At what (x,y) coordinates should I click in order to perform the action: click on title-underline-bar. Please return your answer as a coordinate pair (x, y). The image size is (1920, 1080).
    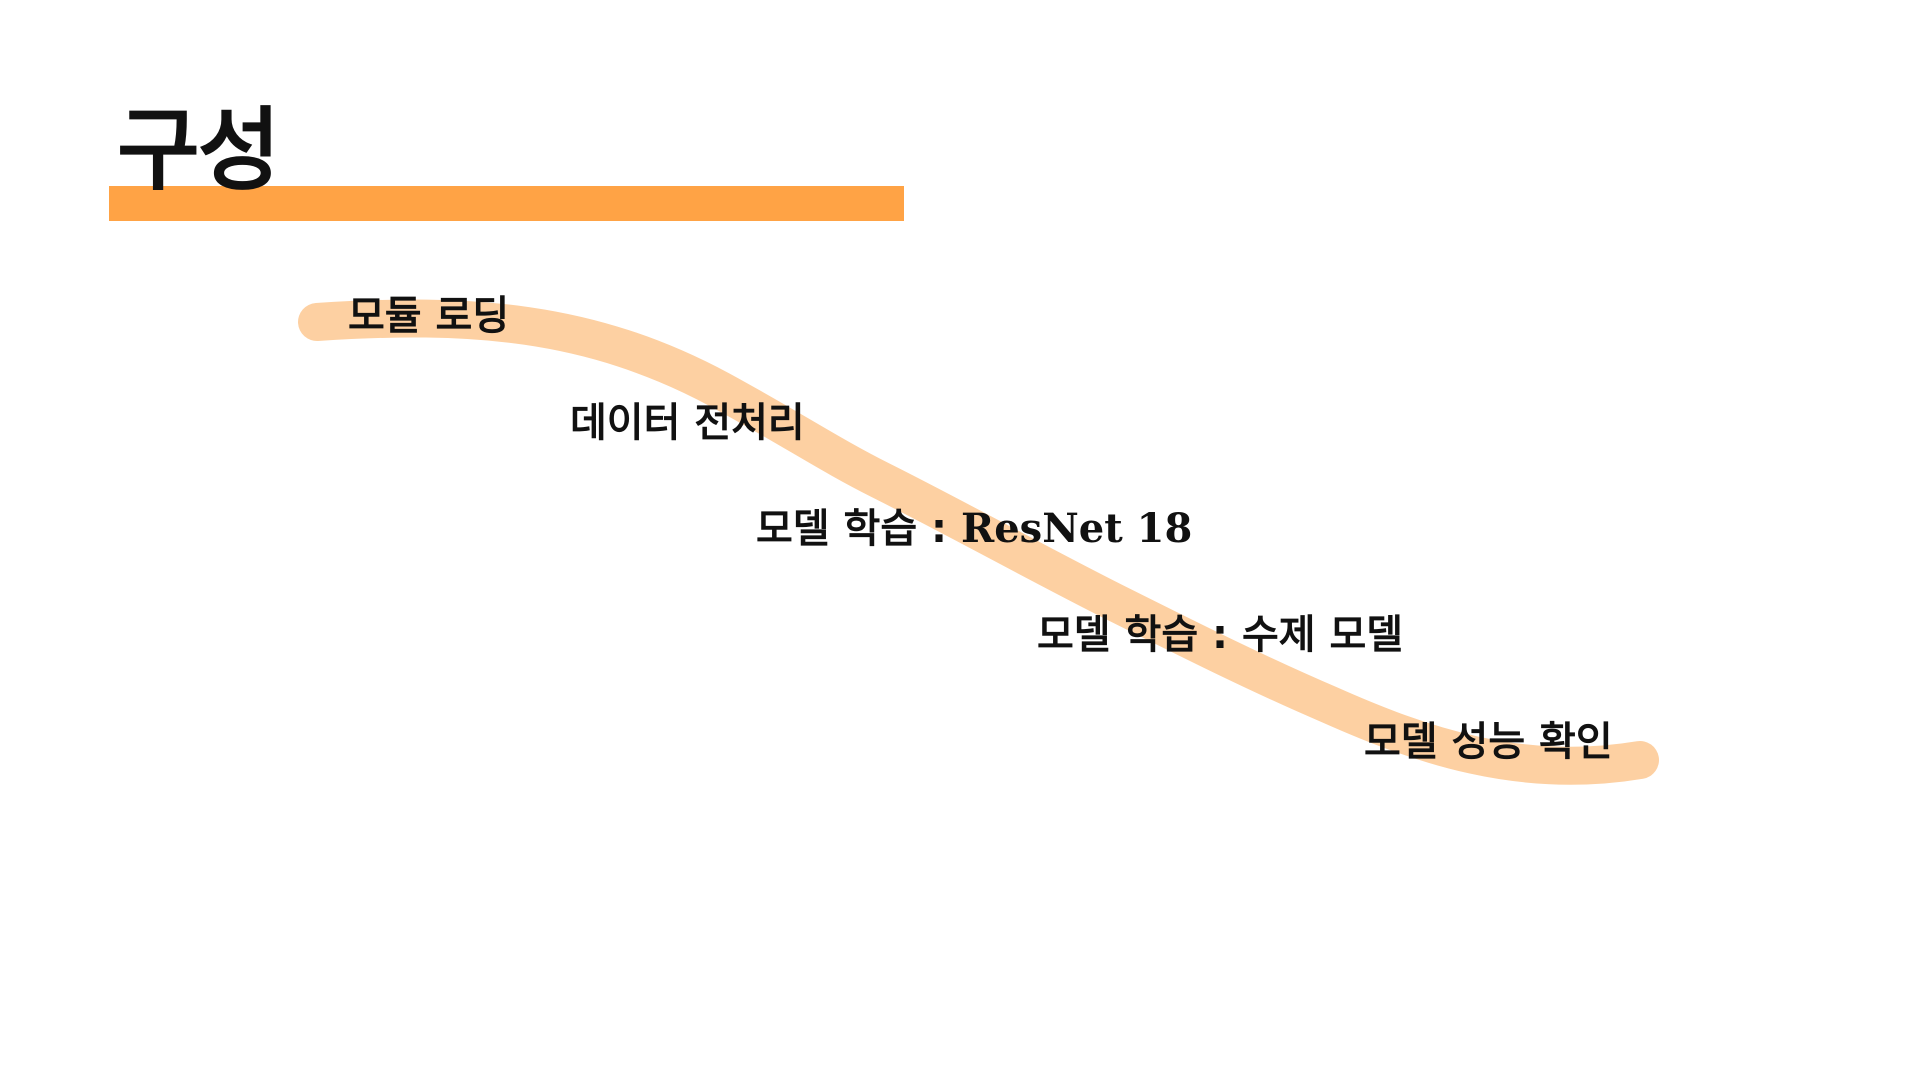
    Looking at the image, I should click on (506, 203).